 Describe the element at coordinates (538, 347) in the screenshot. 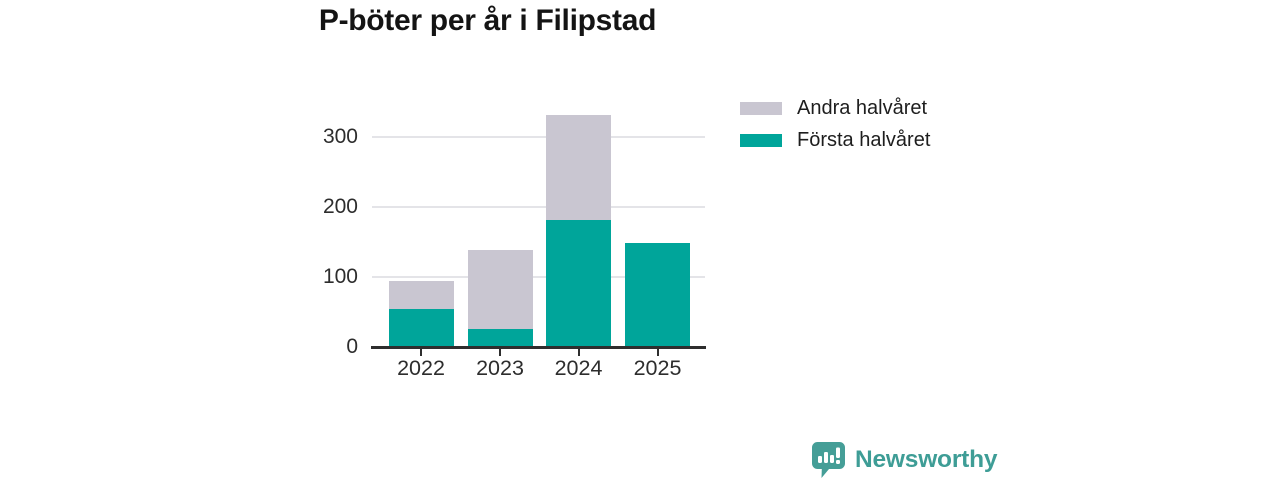

I see `x-axis-line` at that location.